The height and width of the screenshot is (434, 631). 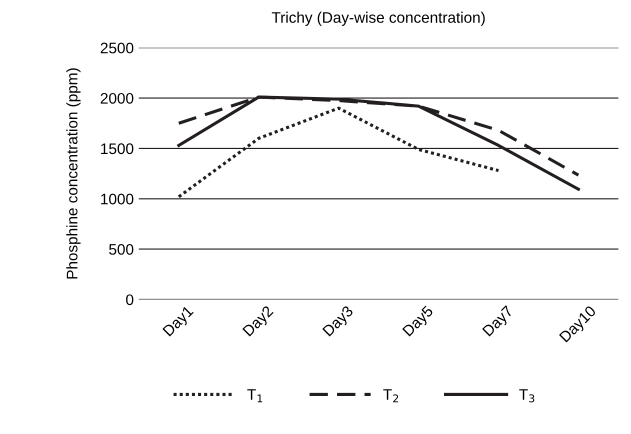 I want to click on y-tick-label: 1500, so click(x=117, y=148).